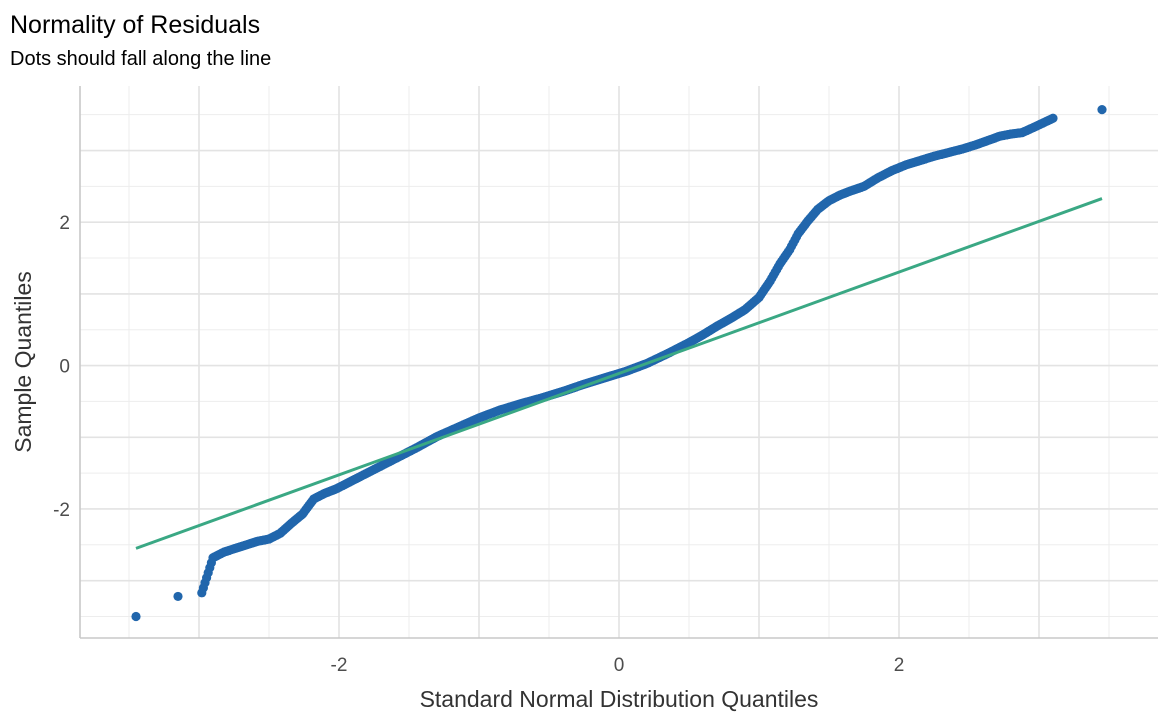  What do you see at coordinates (899, 665) in the screenshot?
I see `x-tick-label: 2` at bounding box center [899, 665].